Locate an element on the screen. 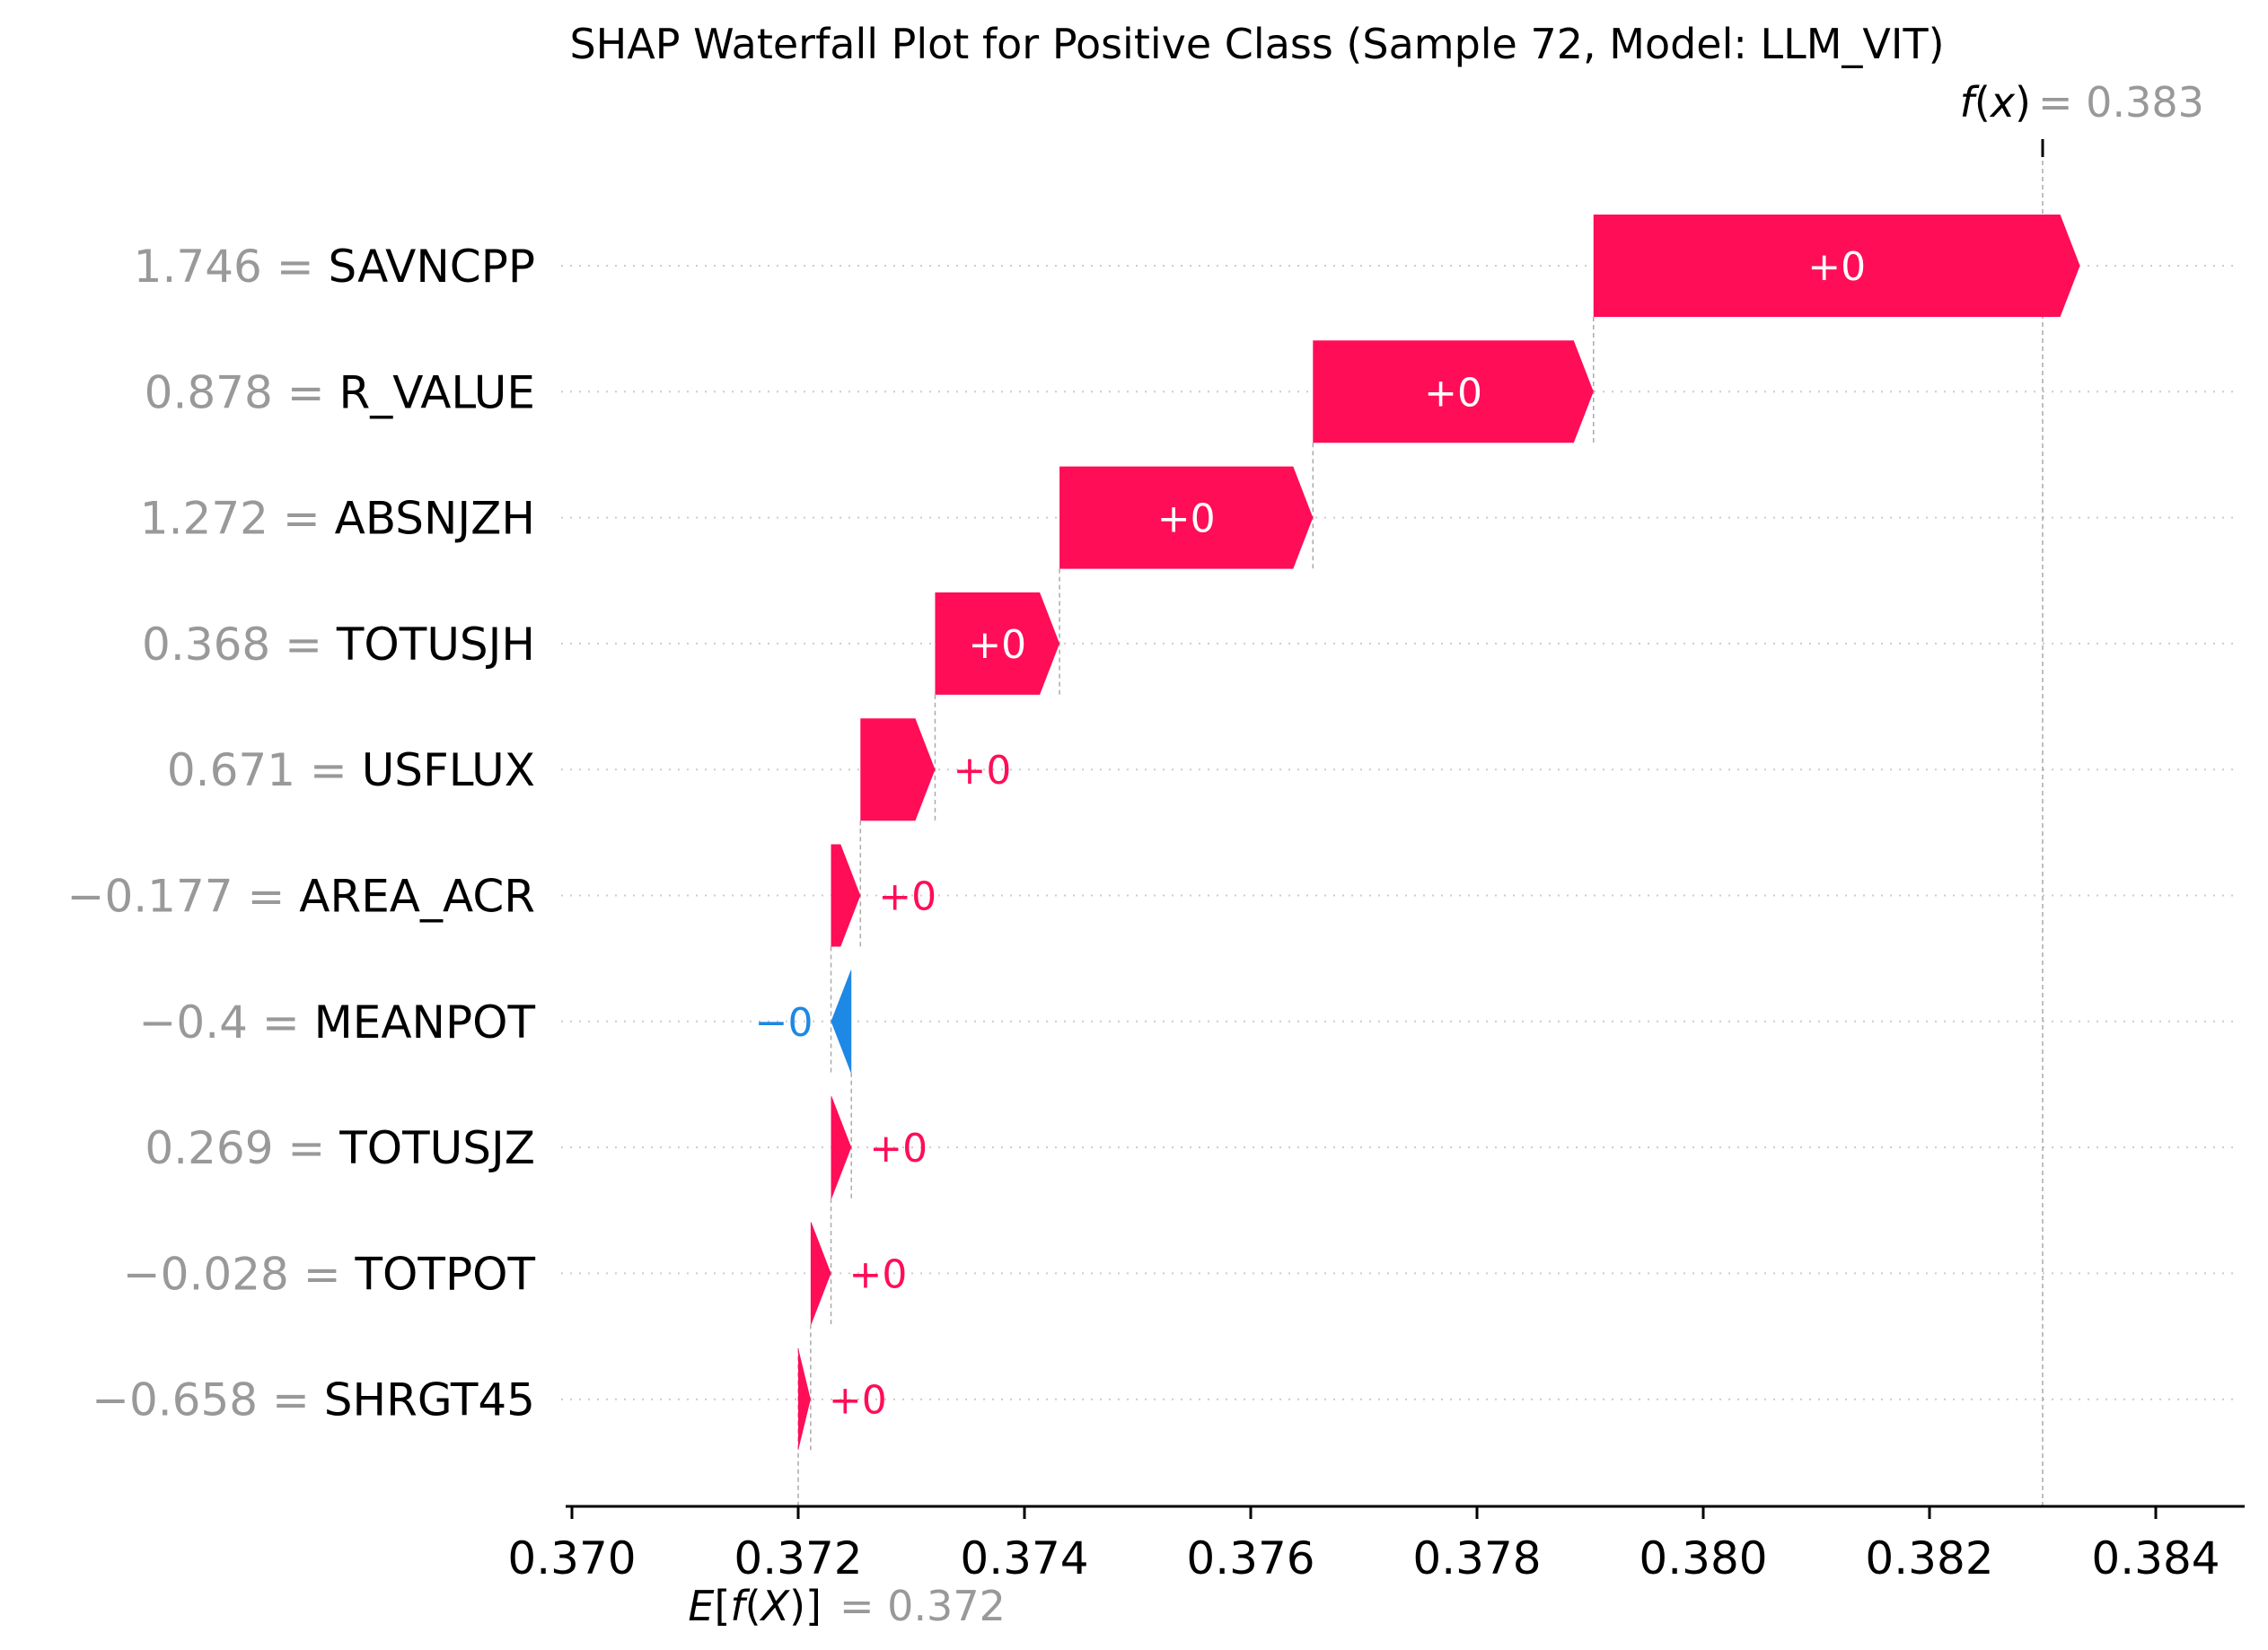 The width and height of the screenshot is (2268, 1650). x-tick-label: 0.370 is located at coordinates (571, 1558).